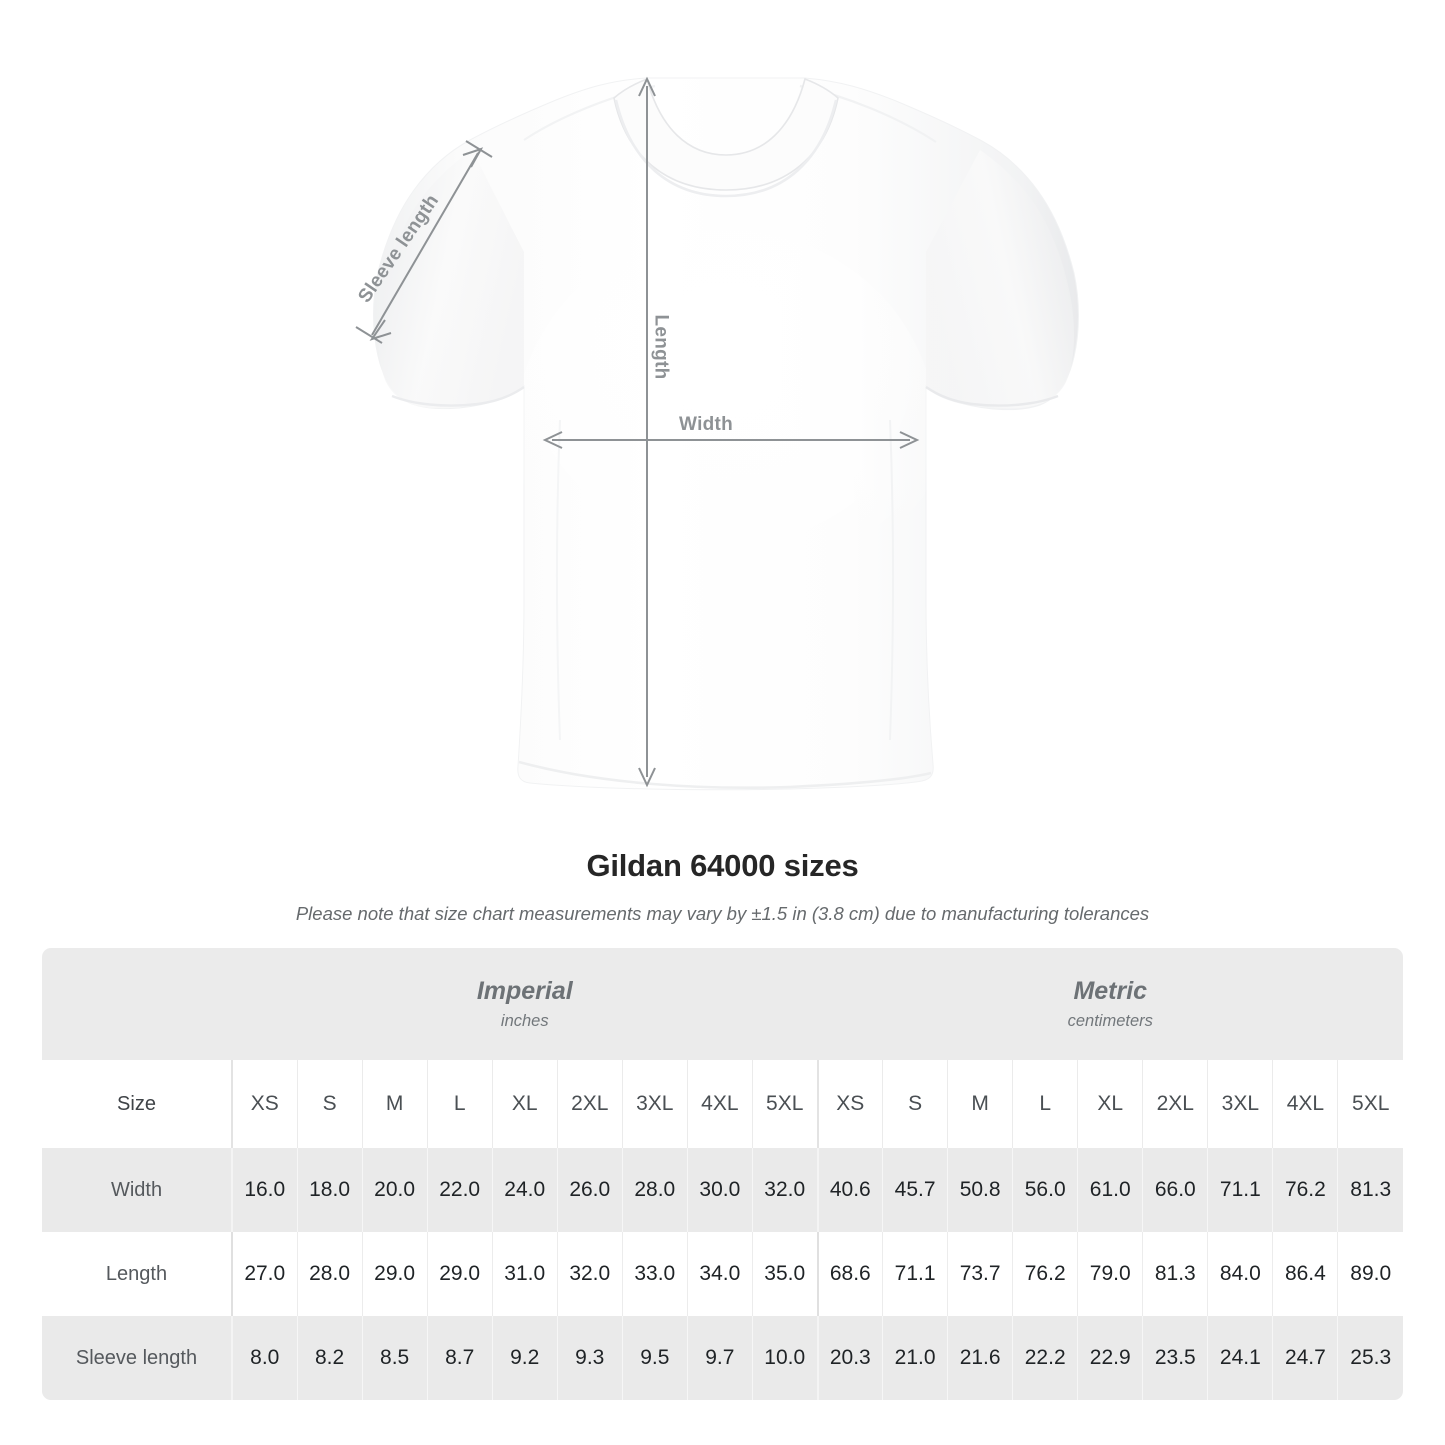 Image resolution: width=1445 pixels, height=1445 pixels. I want to click on size-header-met-4xl: 4XL, so click(1305, 1104).